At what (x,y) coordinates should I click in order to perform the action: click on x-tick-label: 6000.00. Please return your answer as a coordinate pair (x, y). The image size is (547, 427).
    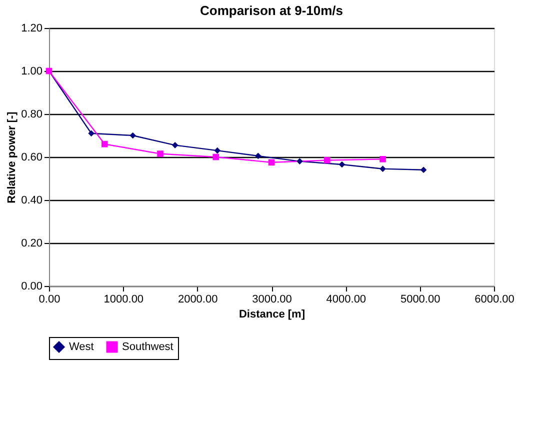
    Looking at the image, I should click on (494, 300).